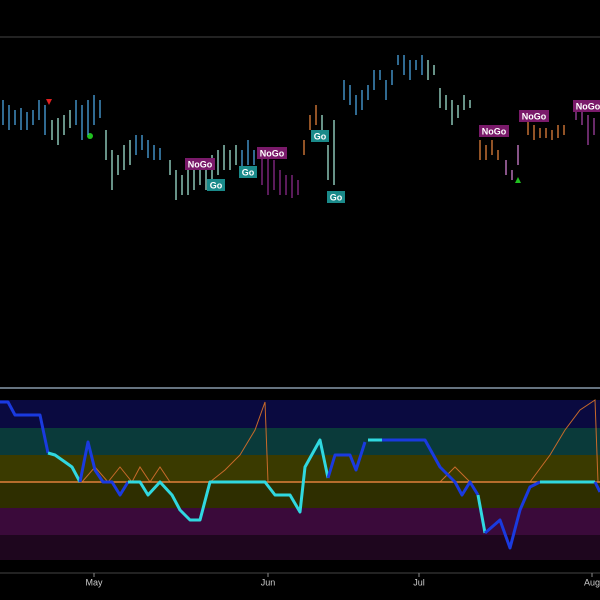 This screenshot has height=600, width=600. What do you see at coordinates (268, 582) in the screenshot?
I see `x-tick-label: Jun` at bounding box center [268, 582].